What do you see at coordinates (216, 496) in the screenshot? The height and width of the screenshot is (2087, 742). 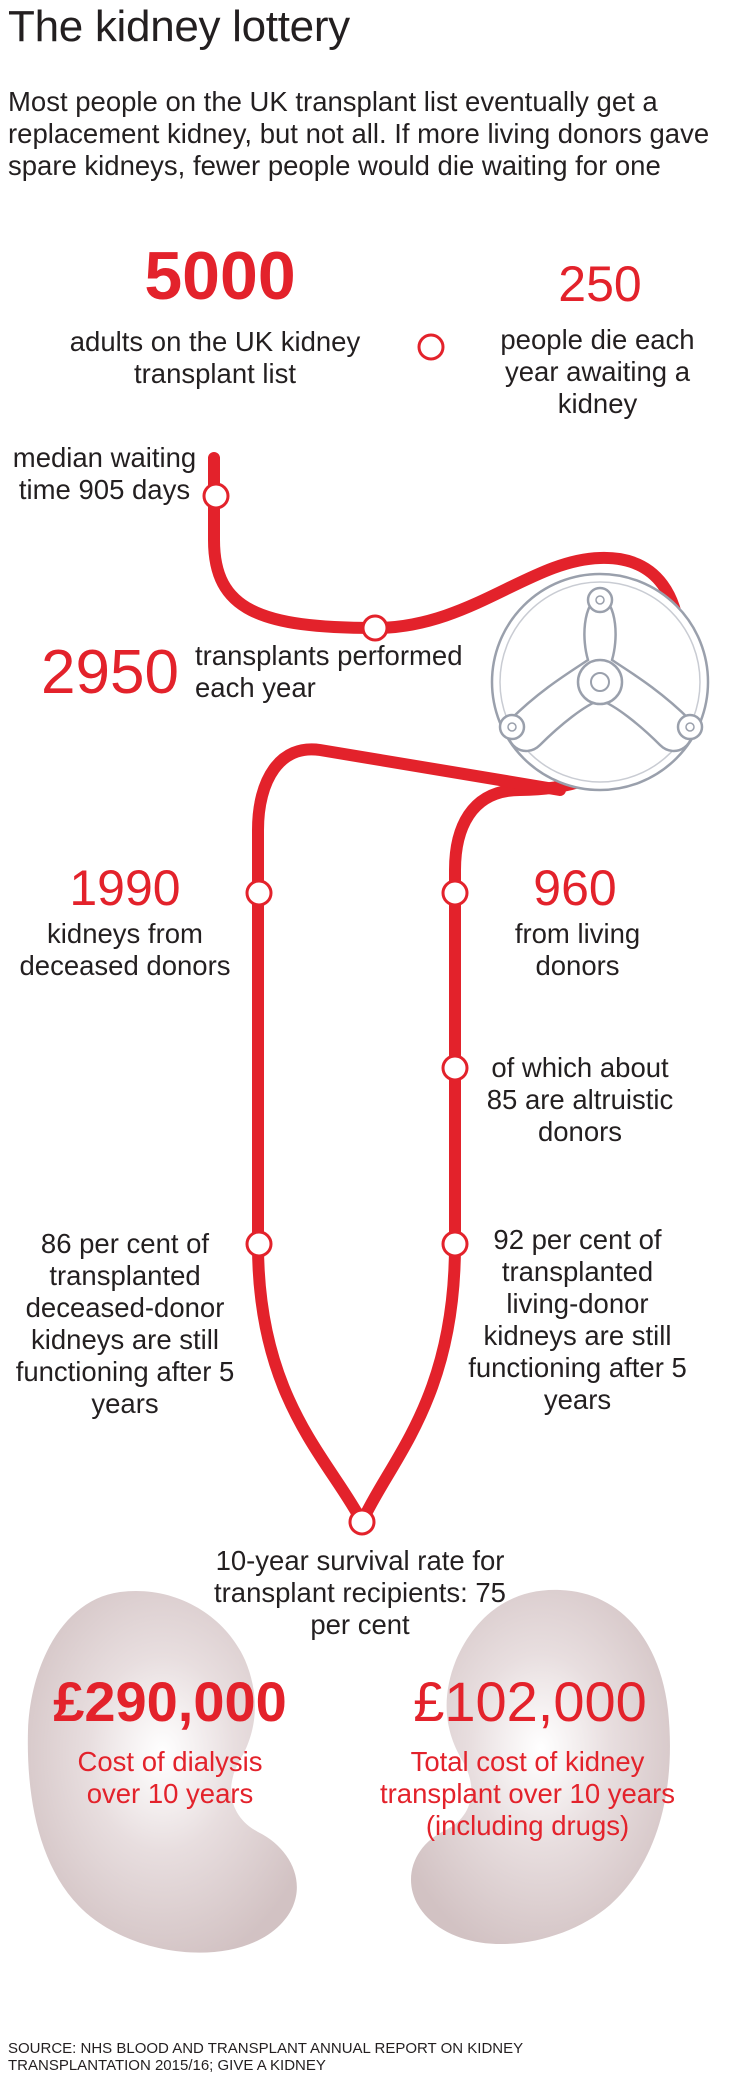 I see `node-waiting` at bounding box center [216, 496].